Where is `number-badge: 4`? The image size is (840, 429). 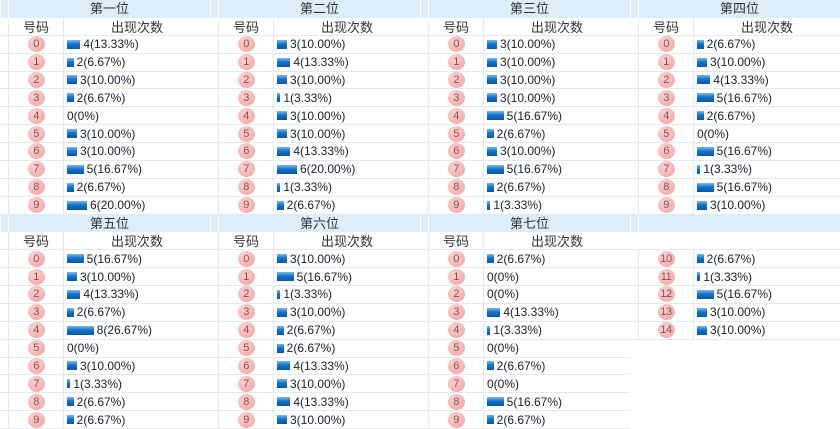 number-badge: 4 is located at coordinates (36, 330).